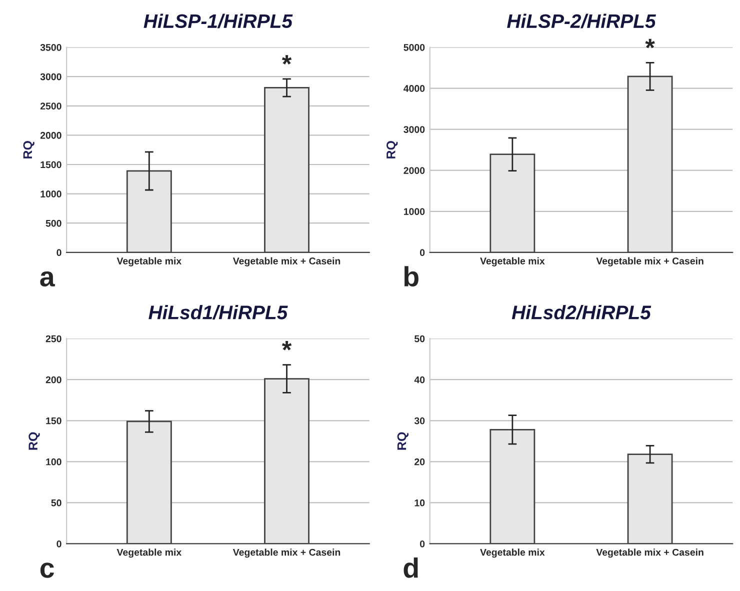 This screenshot has width=740, height=591. I want to click on y-tick-label: 200, so click(54, 380).